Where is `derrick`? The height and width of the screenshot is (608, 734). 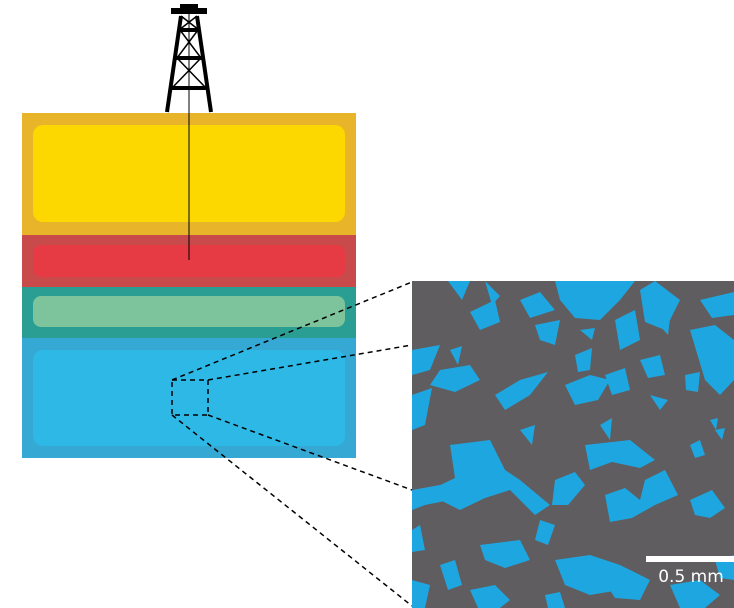
derrick is located at coordinates (189, 58).